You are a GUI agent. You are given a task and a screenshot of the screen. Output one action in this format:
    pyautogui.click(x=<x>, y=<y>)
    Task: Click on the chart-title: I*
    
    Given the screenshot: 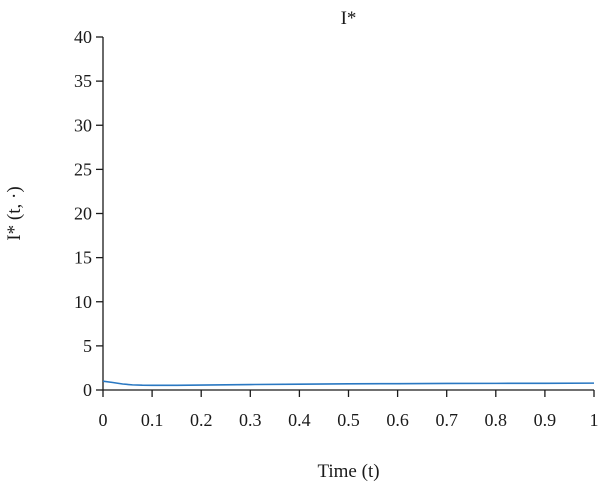 What is the action you would take?
    pyautogui.click(x=349, y=18)
    